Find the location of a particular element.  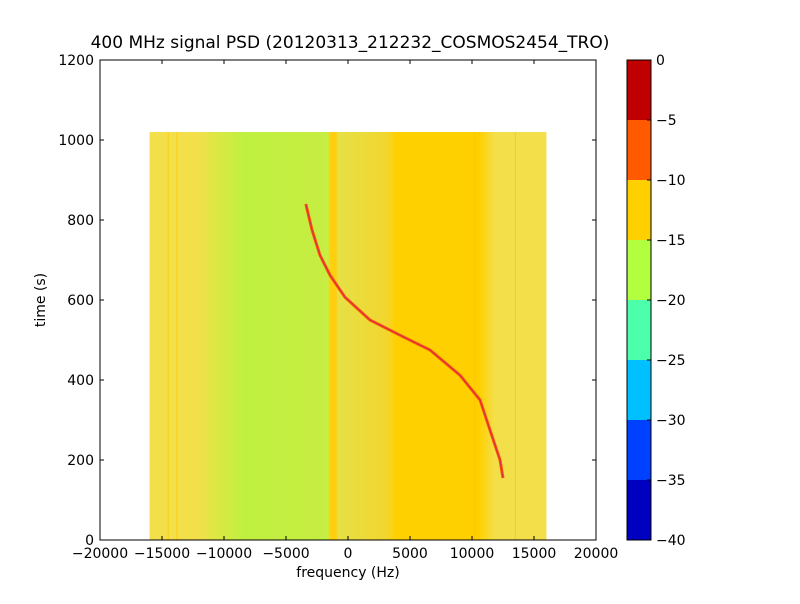

colorbar-tick-label: −35 is located at coordinates (671, 481).